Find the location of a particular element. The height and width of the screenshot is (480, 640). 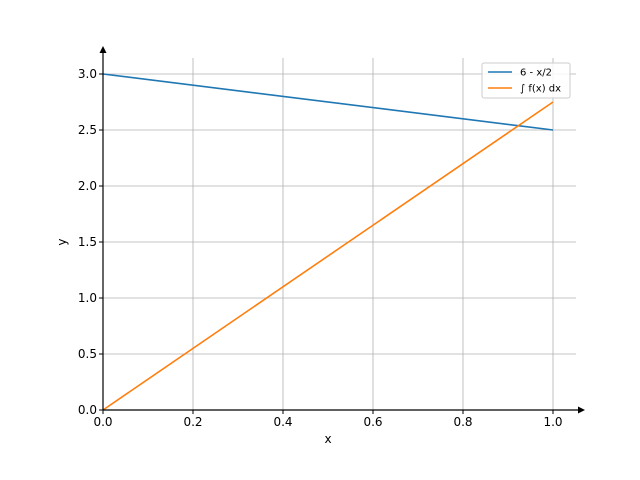

x-tick-label: 0.8 is located at coordinates (462, 422).